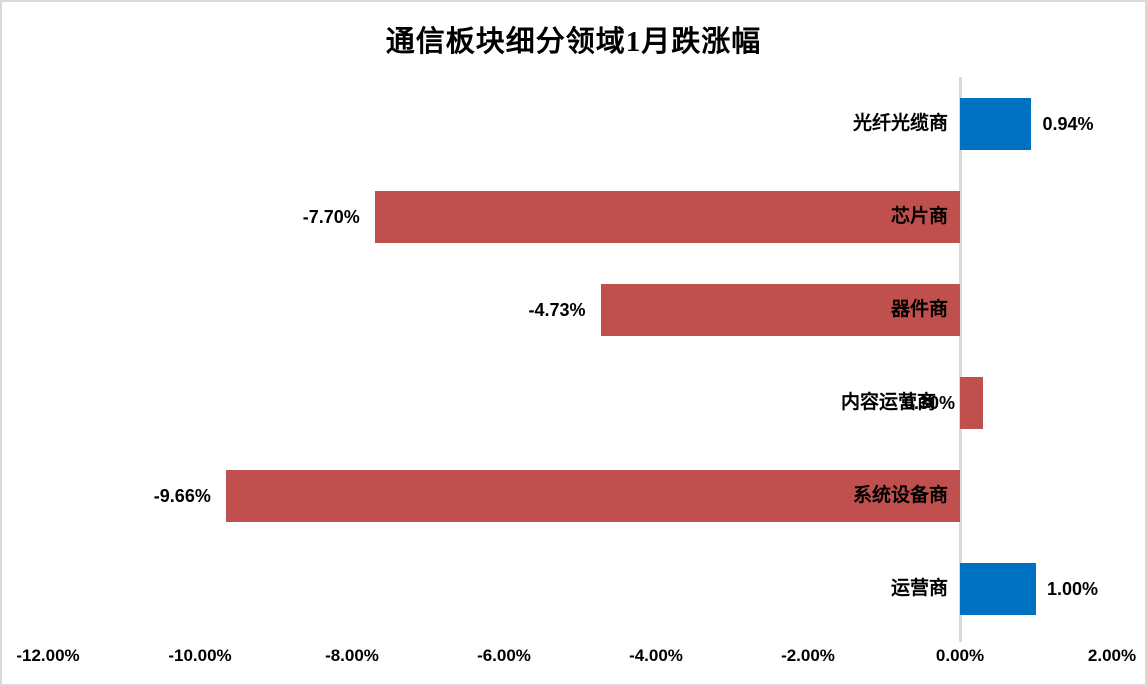  I want to click on chart-title: 通信板块细分领域1月跌涨幅, so click(573, 42).